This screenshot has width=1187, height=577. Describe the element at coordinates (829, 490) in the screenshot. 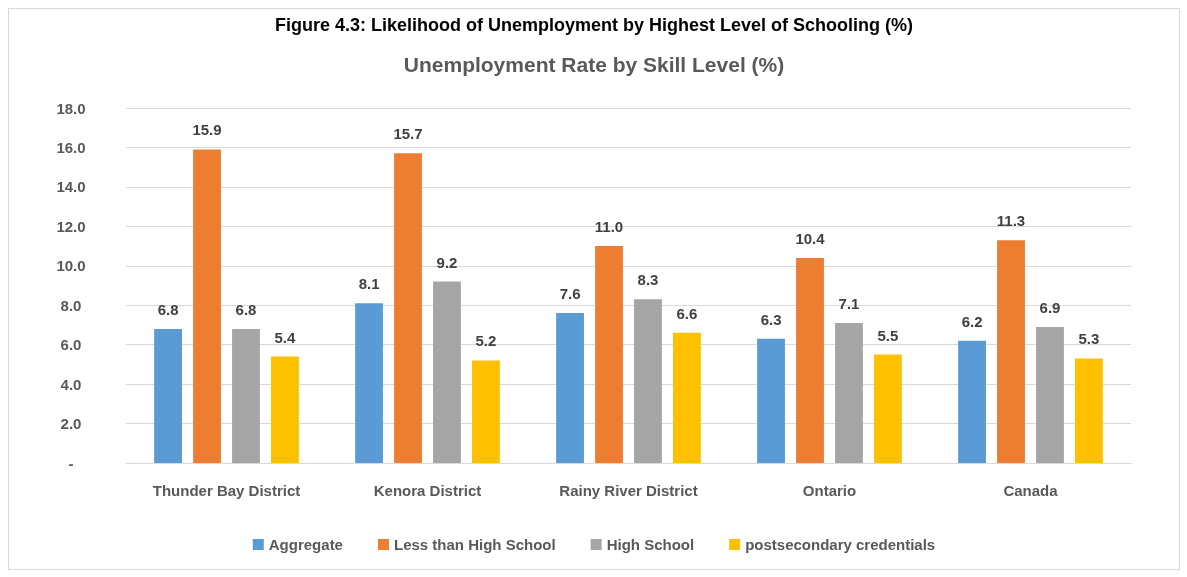

I see `x-tick-label: Ontario` at that location.